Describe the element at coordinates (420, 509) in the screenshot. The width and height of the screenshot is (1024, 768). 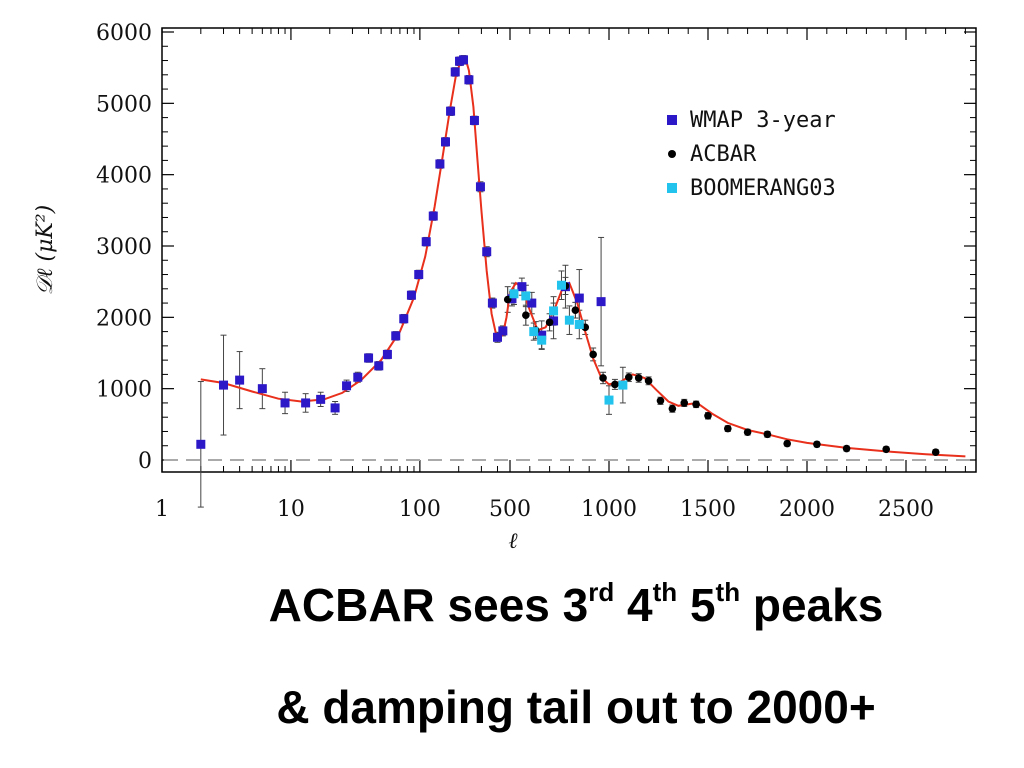
I see `x-tick-label: 100` at that location.